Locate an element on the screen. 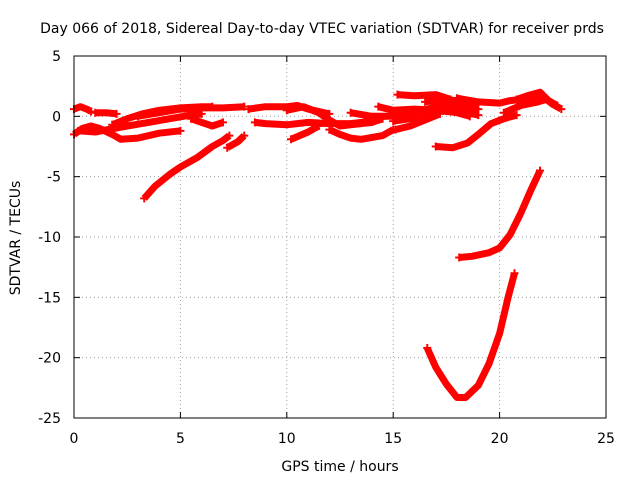  trace-s14 is located at coordinates (361, 134).